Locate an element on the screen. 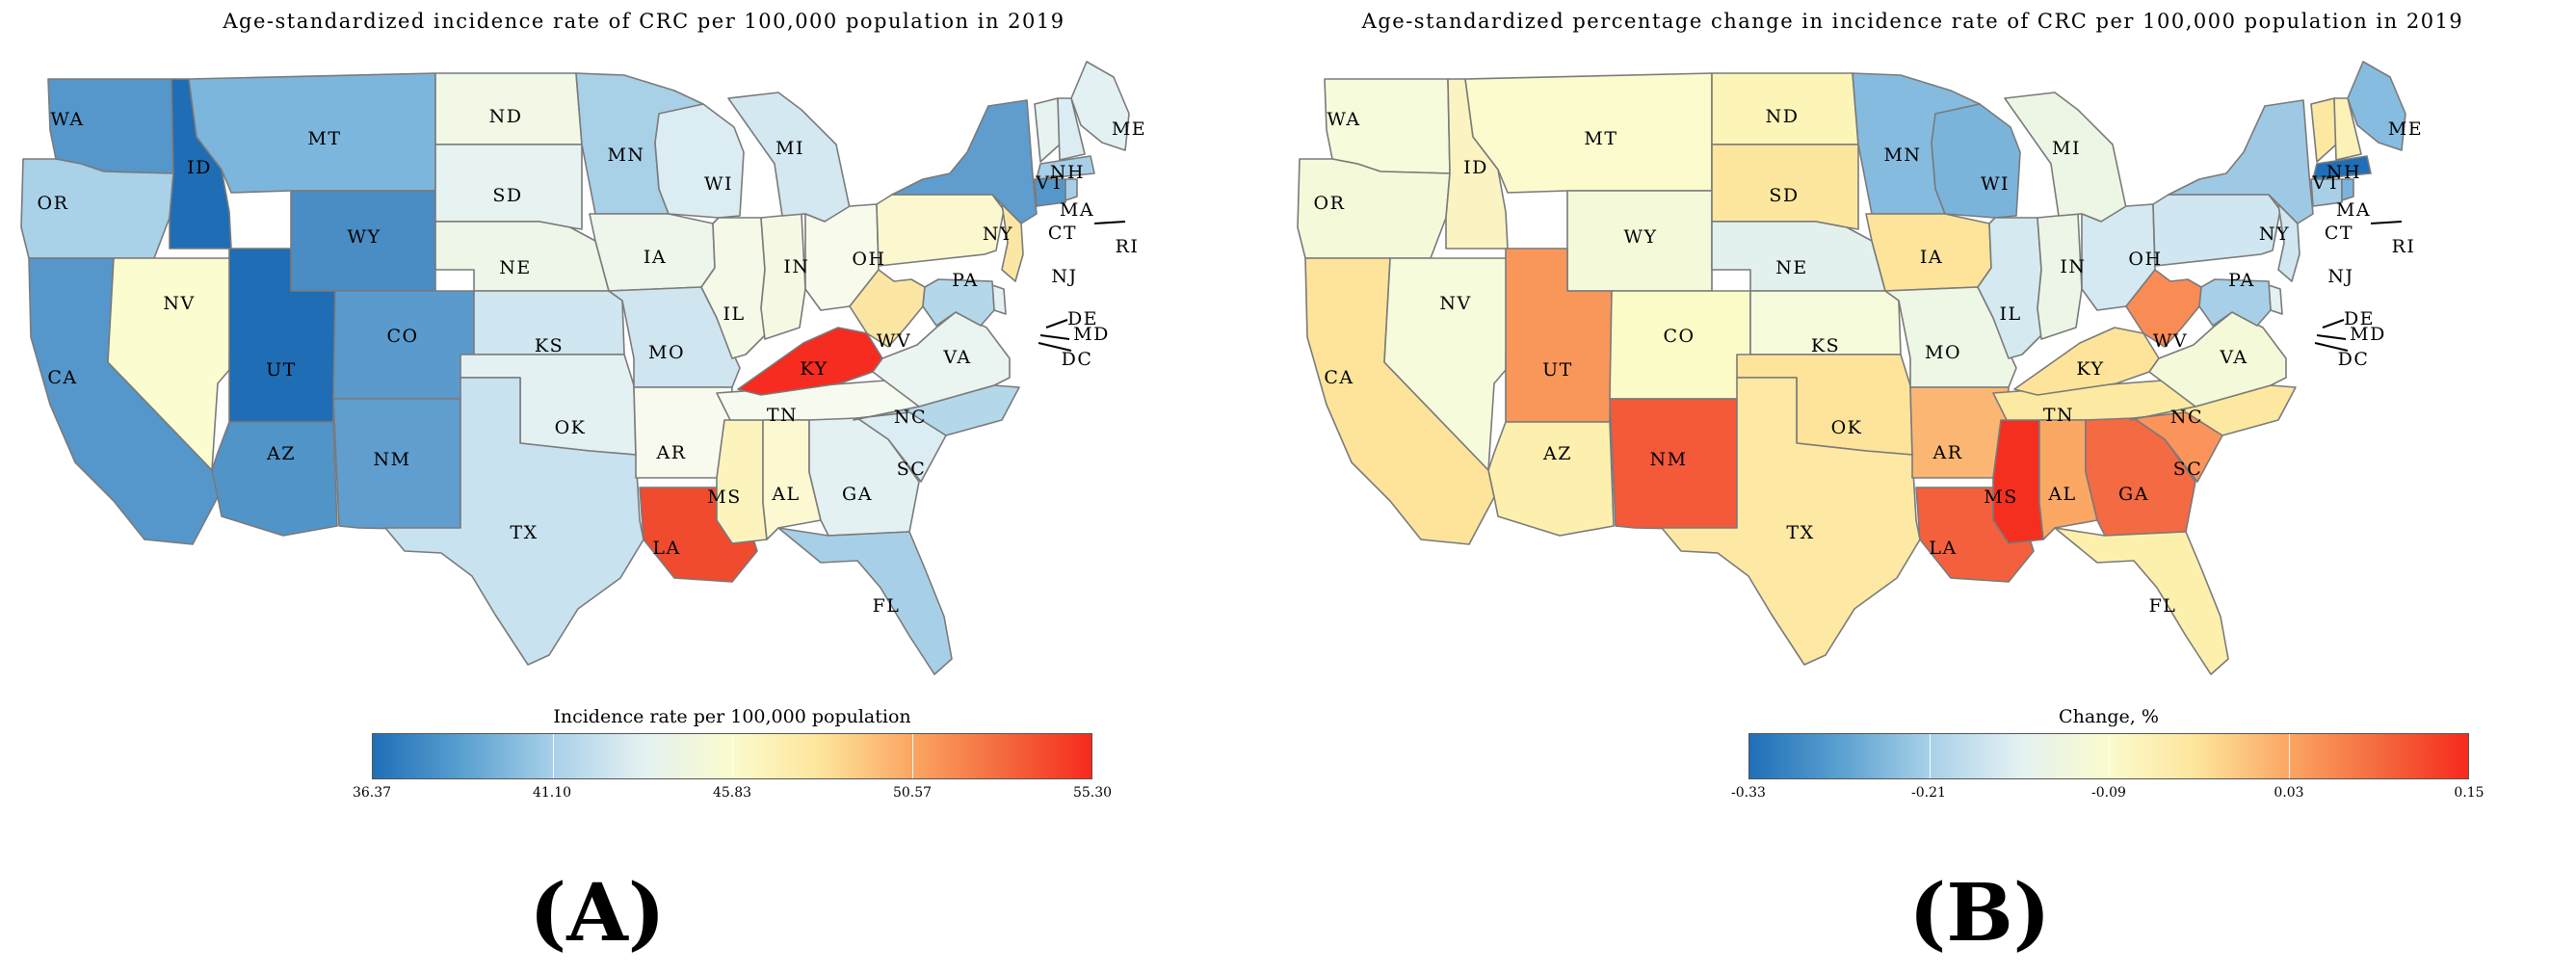 This screenshot has height=973, width=2576. state-label-ri: RI is located at coordinates (1128, 246).